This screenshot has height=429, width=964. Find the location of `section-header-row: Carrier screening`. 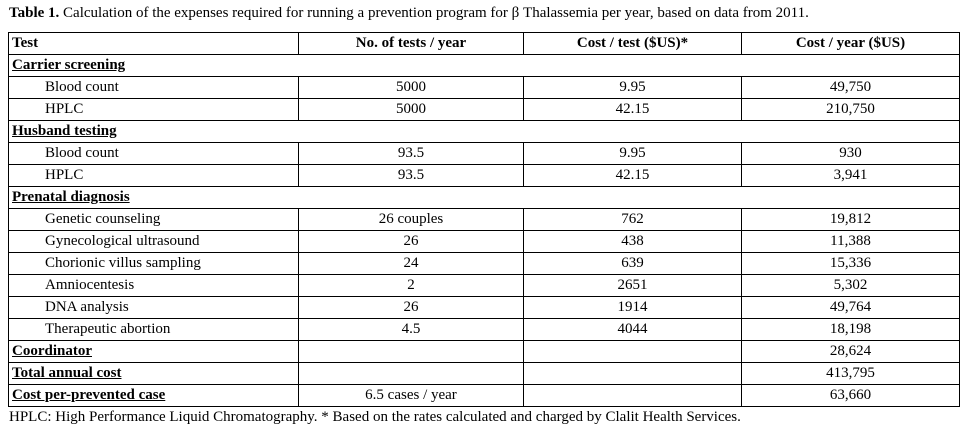

section-header-row: Carrier screening is located at coordinates (484, 65).